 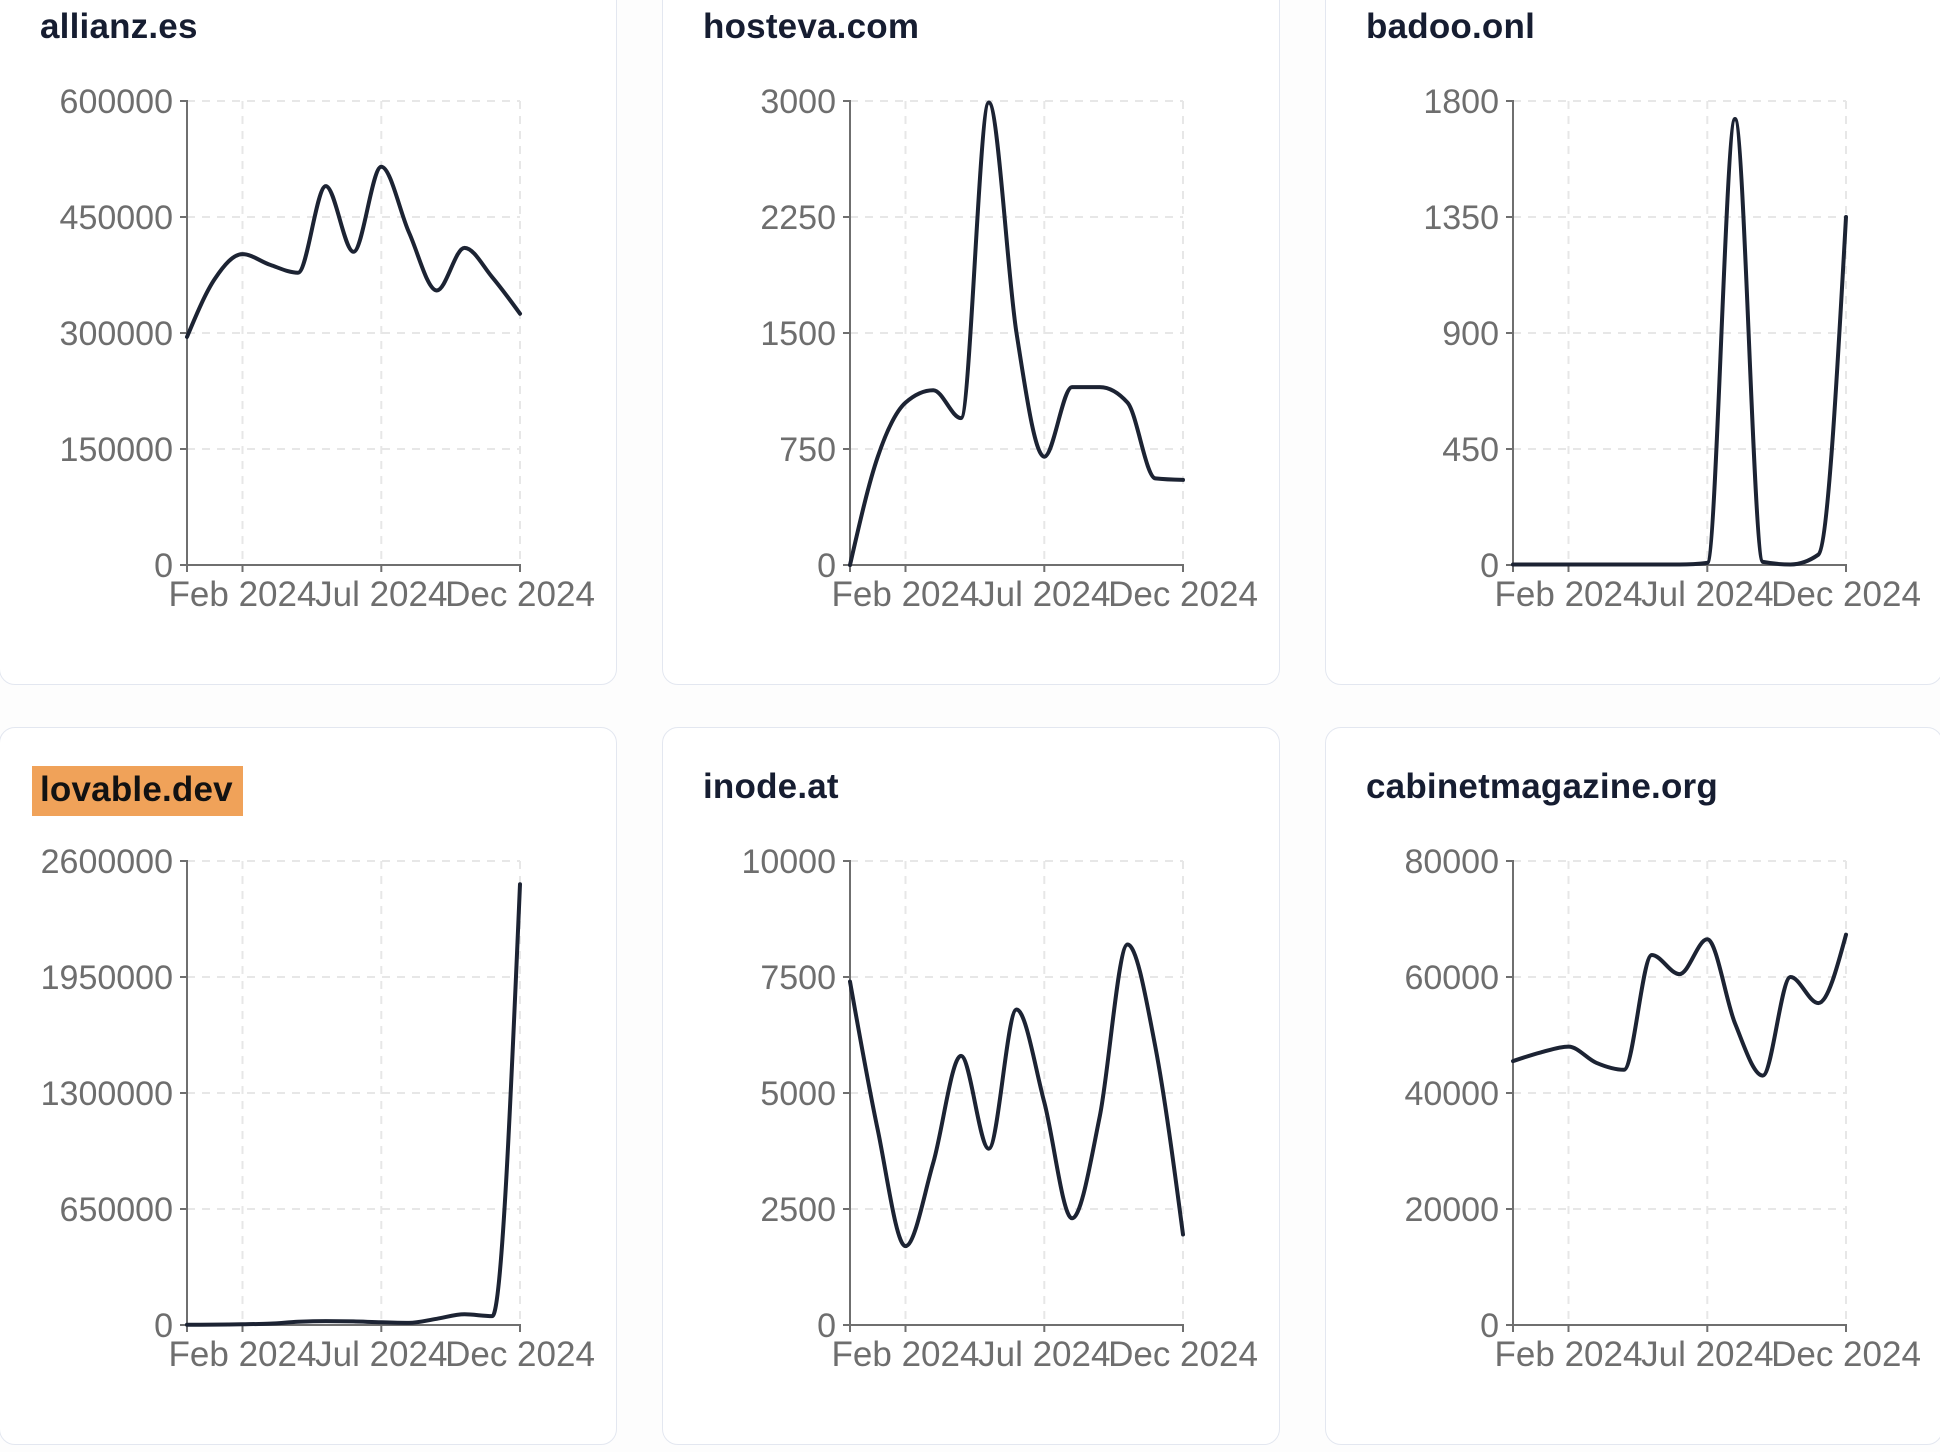 I want to click on domain-name: hosteva.com, so click(x=811, y=26).